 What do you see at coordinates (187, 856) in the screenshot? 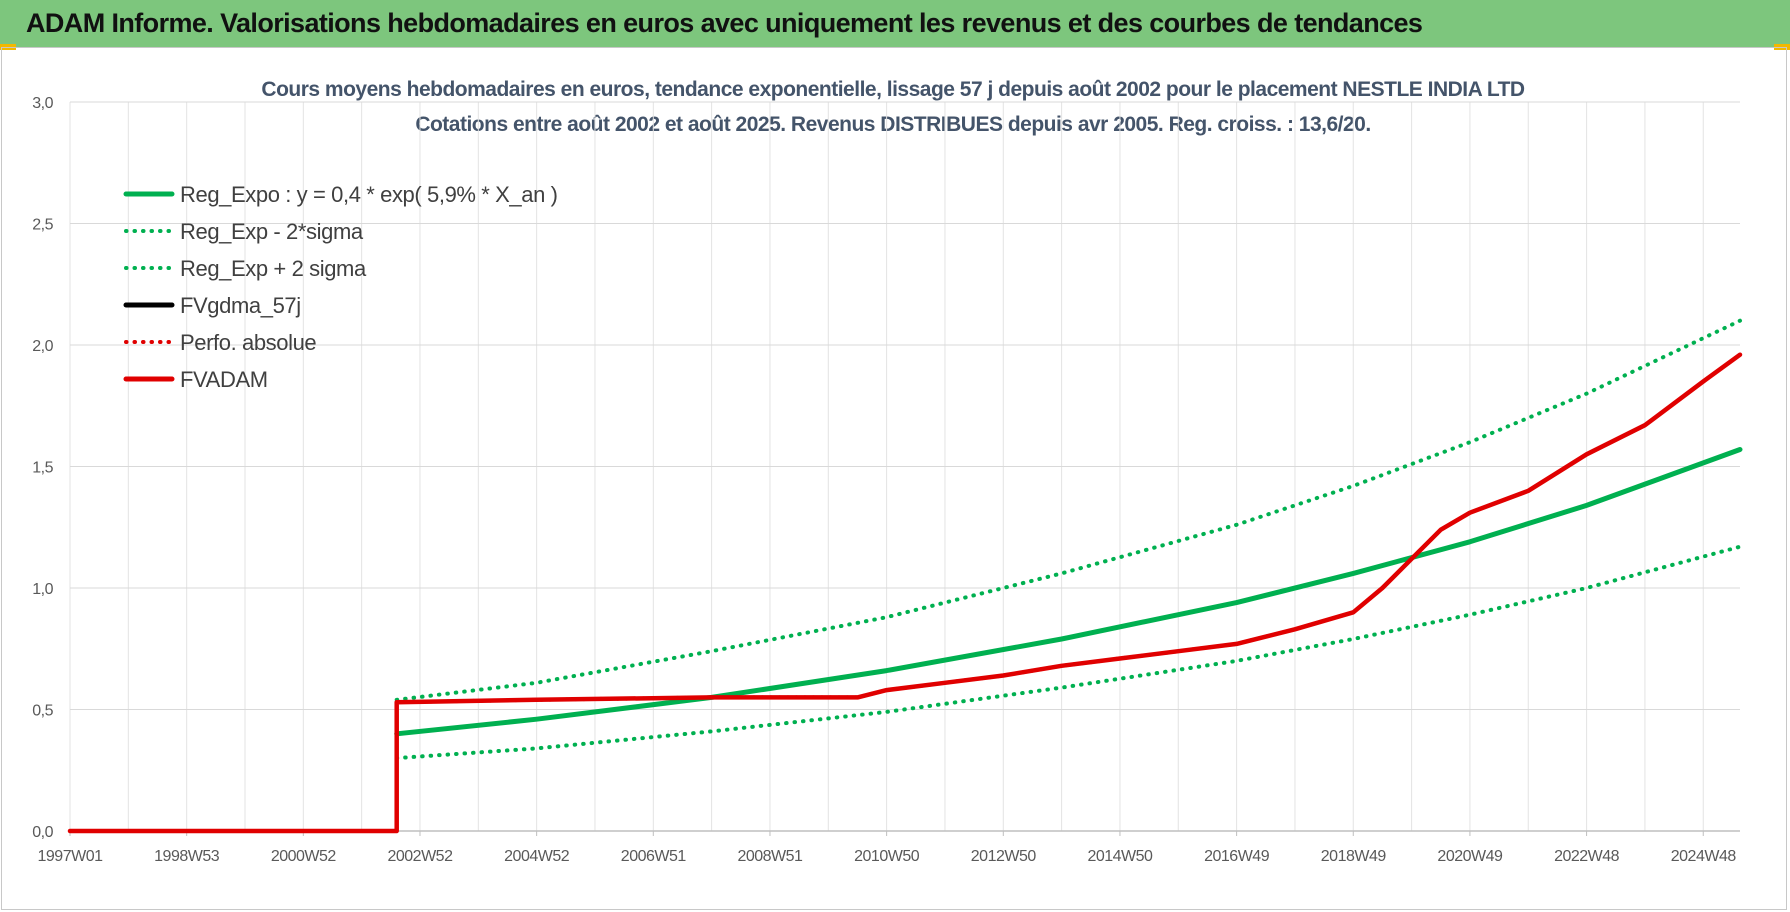
I see `x-tick-label: 1998W53` at bounding box center [187, 856].